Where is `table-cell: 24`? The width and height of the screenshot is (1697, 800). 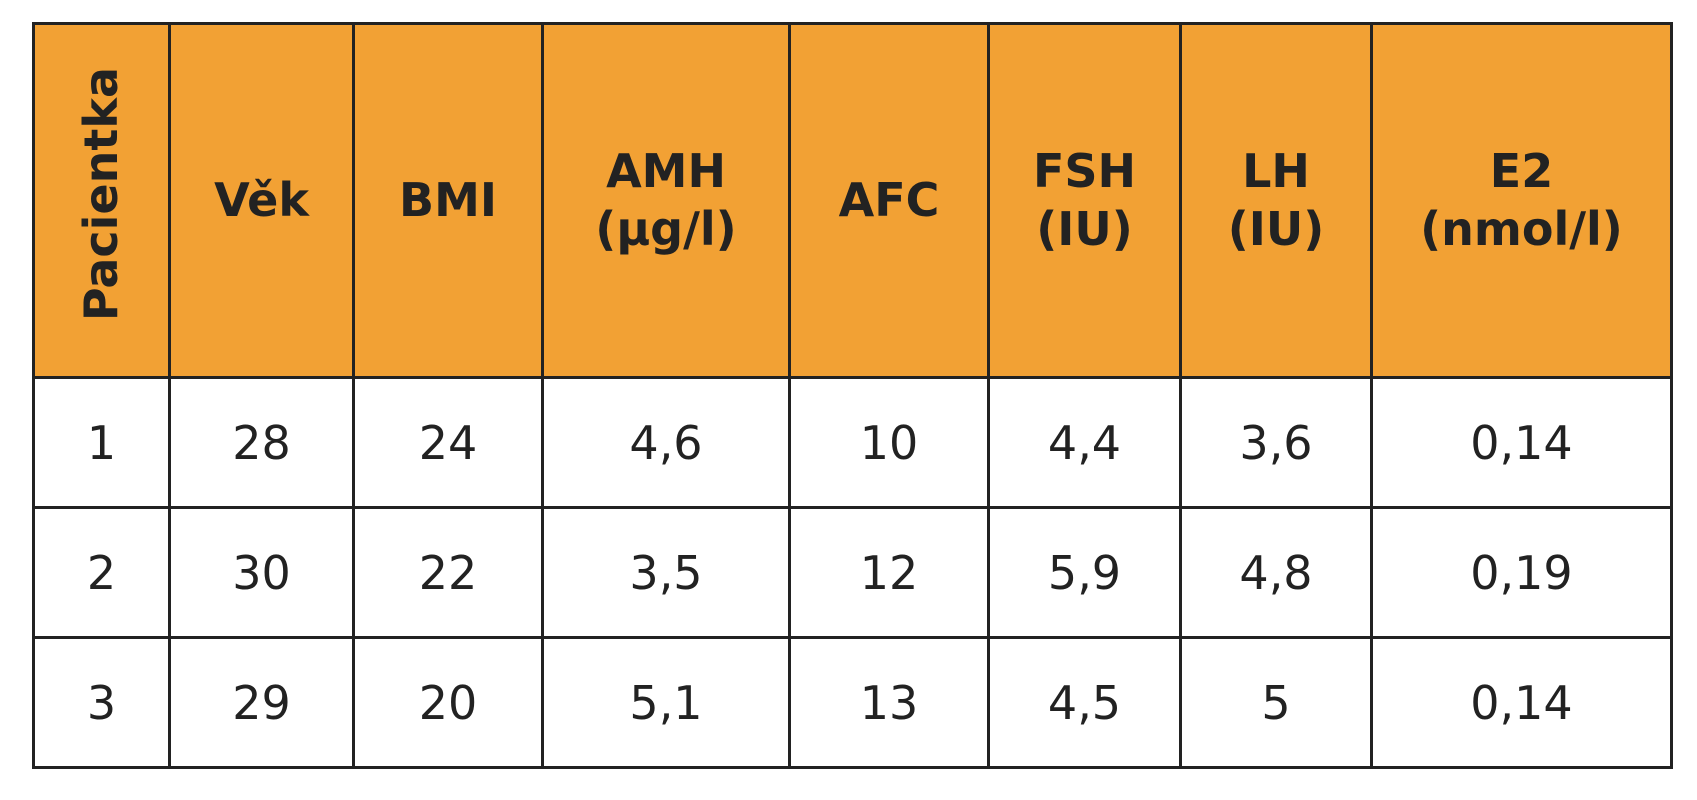 table-cell: 24 is located at coordinates (448, 442).